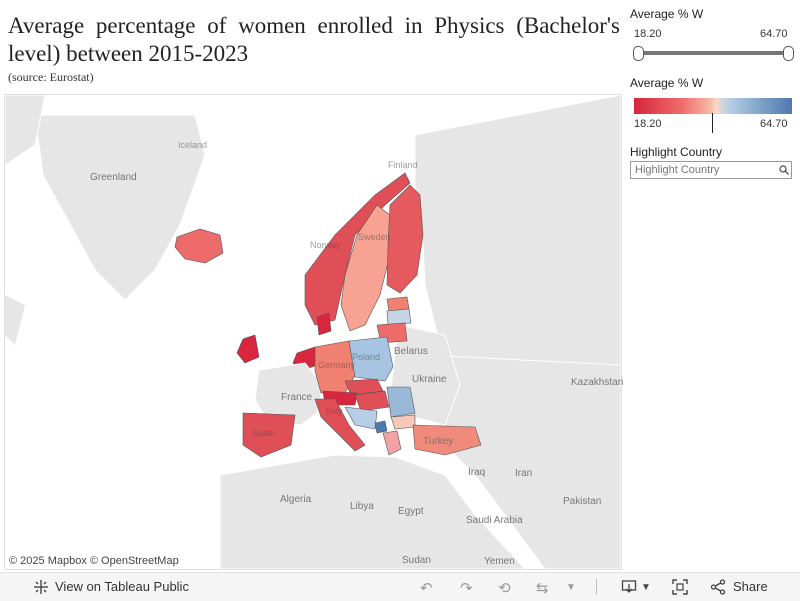 This screenshot has width=800, height=601. Describe the element at coordinates (676, 152) in the screenshot. I see `highlight-label: Highlight Country` at that location.